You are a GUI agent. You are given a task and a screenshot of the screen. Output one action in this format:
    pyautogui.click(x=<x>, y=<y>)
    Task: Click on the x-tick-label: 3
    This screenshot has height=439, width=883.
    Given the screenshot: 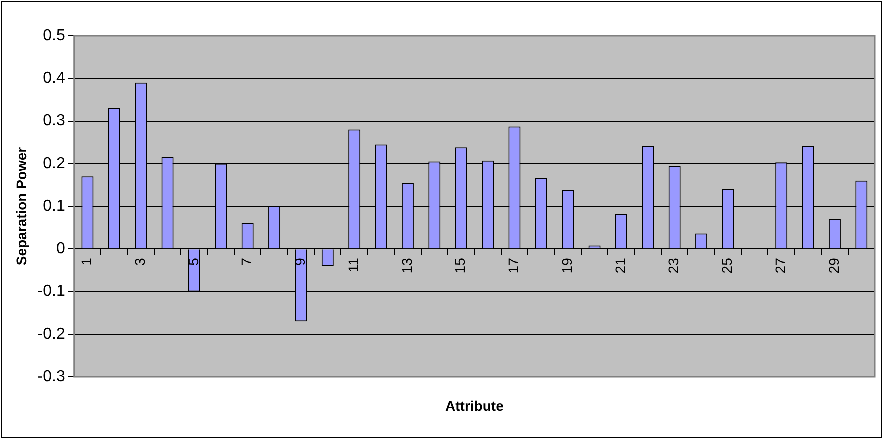 What is the action you would take?
    pyautogui.click(x=140, y=262)
    